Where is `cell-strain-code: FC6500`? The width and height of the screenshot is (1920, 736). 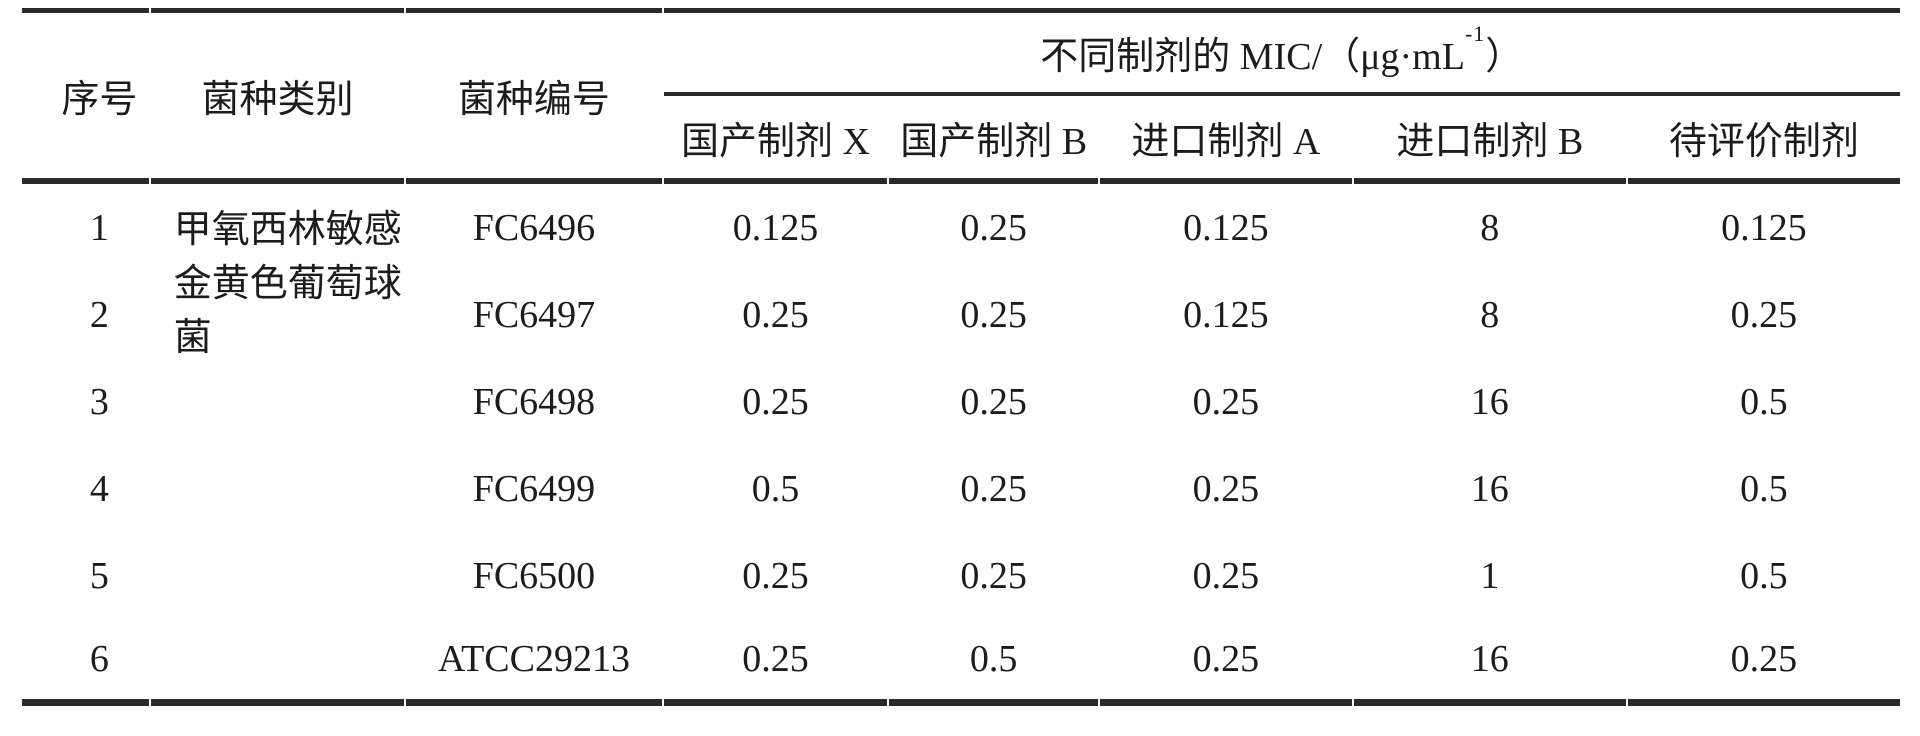
cell-strain-code: FC6500 is located at coordinates (534, 575).